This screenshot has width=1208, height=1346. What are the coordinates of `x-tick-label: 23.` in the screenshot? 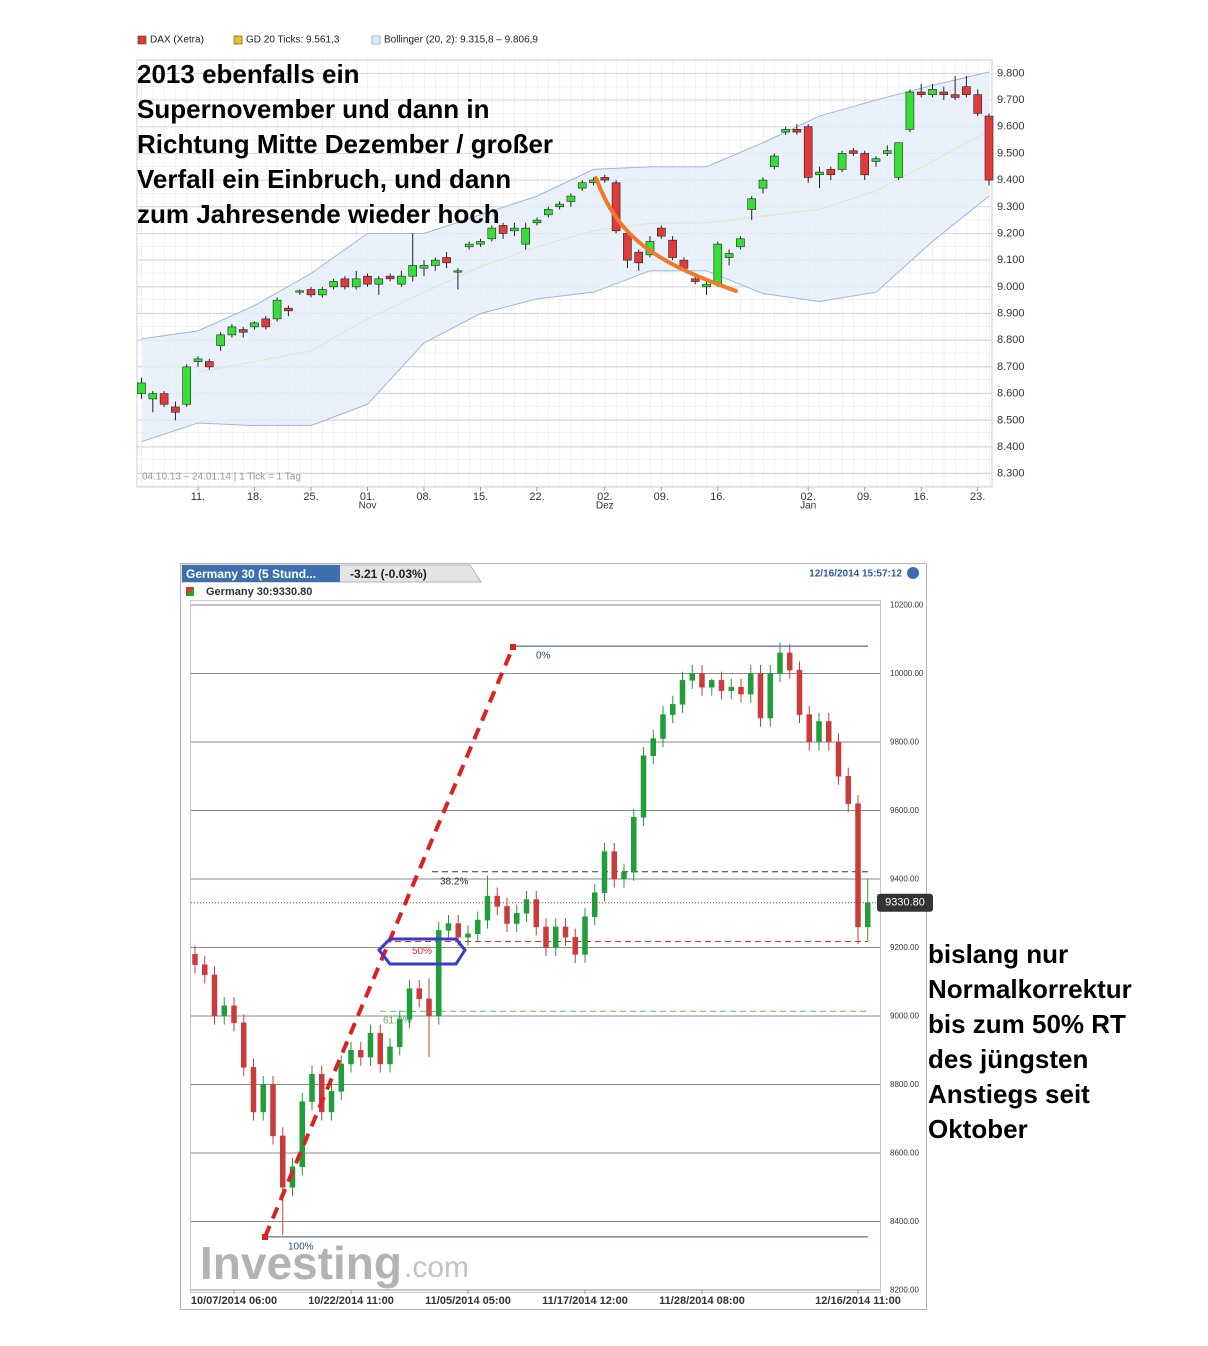 It's located at (977, 497).